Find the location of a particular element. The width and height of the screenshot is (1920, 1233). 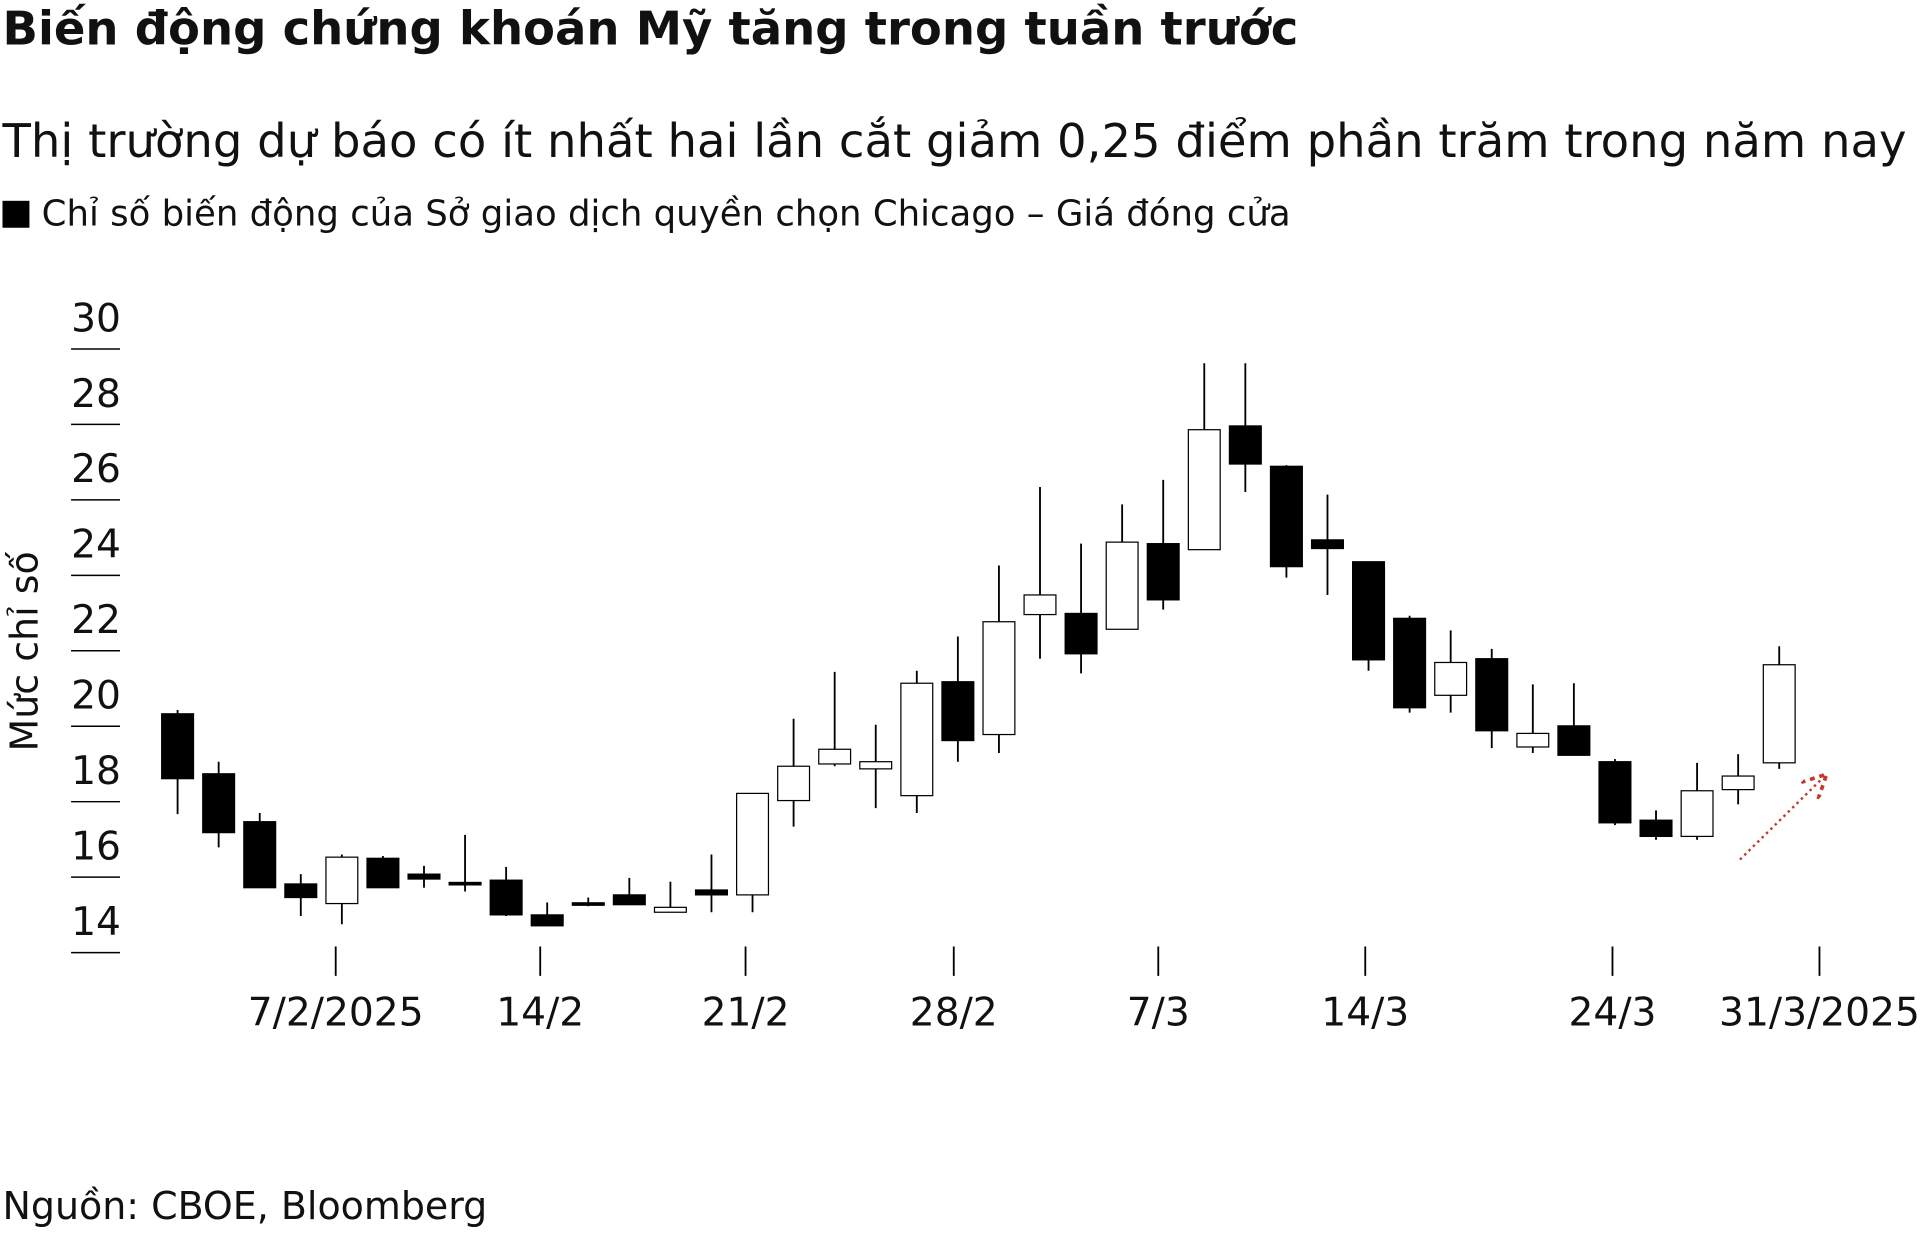

y-tick-label: 26 is located at coordinates (96, 469).